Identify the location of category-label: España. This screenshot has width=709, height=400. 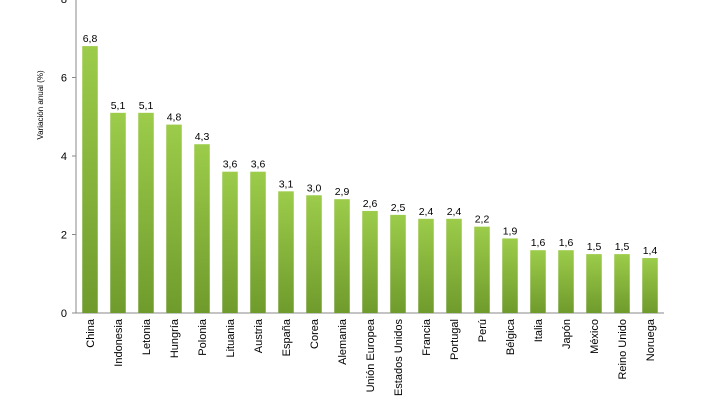
(287, 337).